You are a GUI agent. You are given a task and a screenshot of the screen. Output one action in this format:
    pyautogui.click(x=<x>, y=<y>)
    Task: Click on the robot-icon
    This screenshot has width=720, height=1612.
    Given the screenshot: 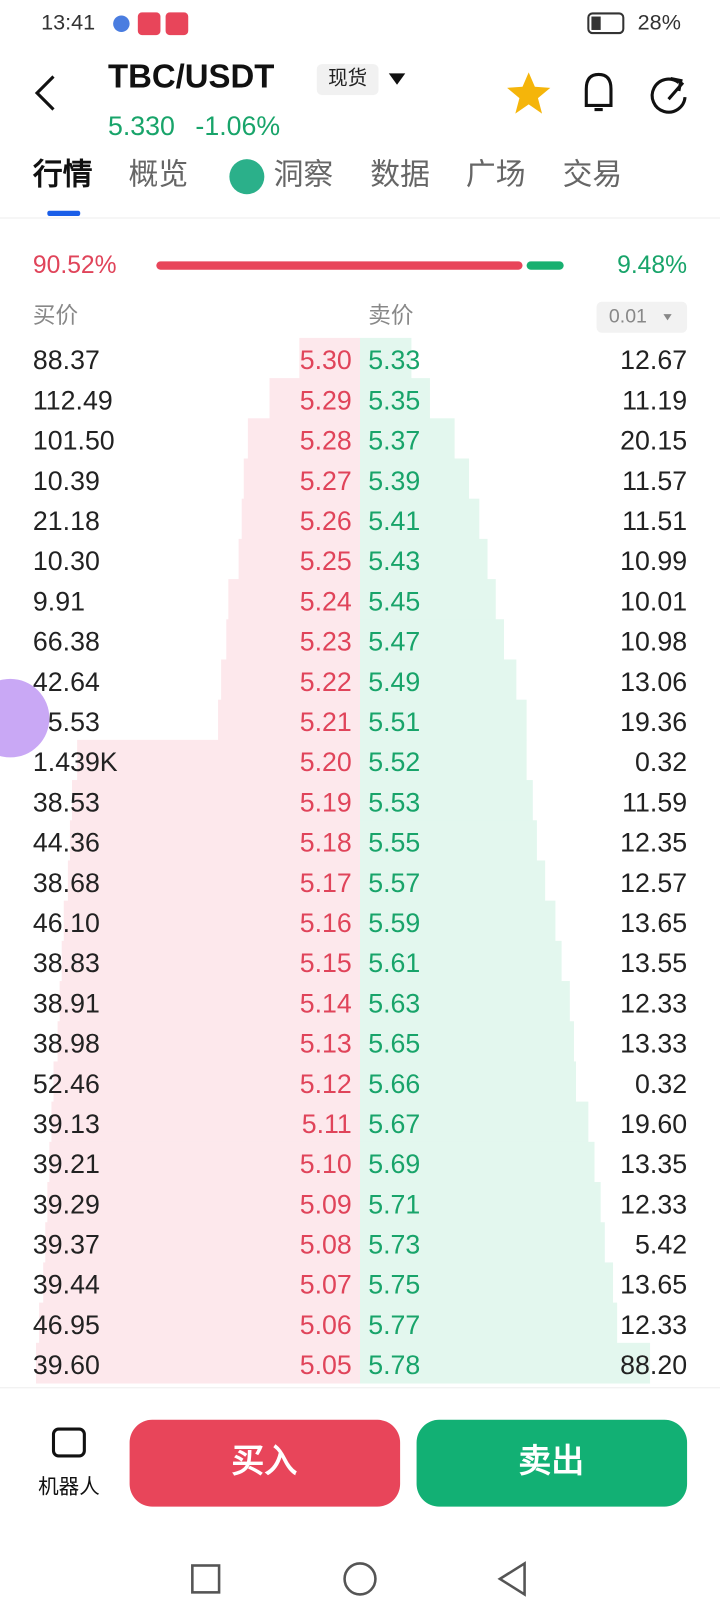 What is the action you would take?
    pyautogui.click(x=68, y=1442)
    